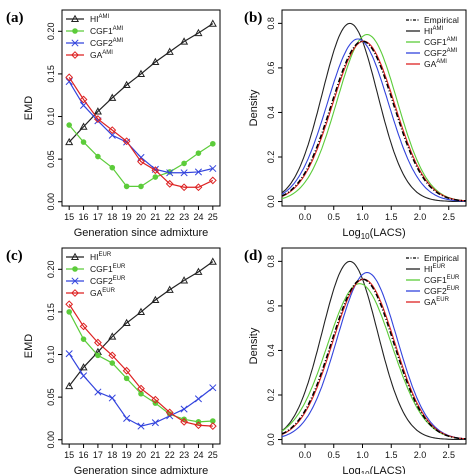  What do you see at coordinates (442, 280) in the screenshot?
I see `legend-entry: CGF1EUR` at bounding box center [442, 280].